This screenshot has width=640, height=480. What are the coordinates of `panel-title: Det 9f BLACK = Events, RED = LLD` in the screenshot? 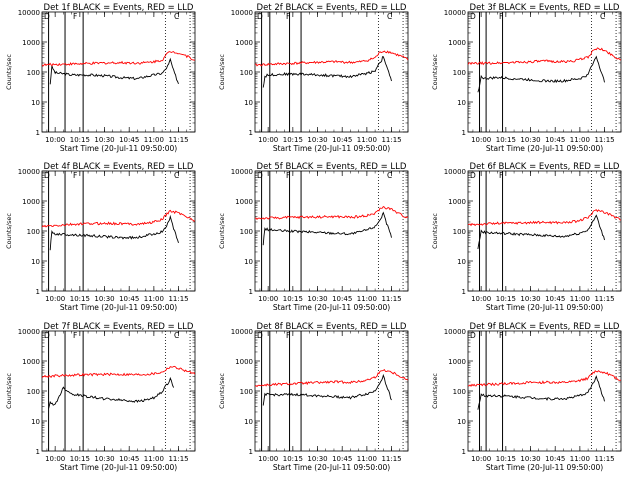 It's located at (545, 327).